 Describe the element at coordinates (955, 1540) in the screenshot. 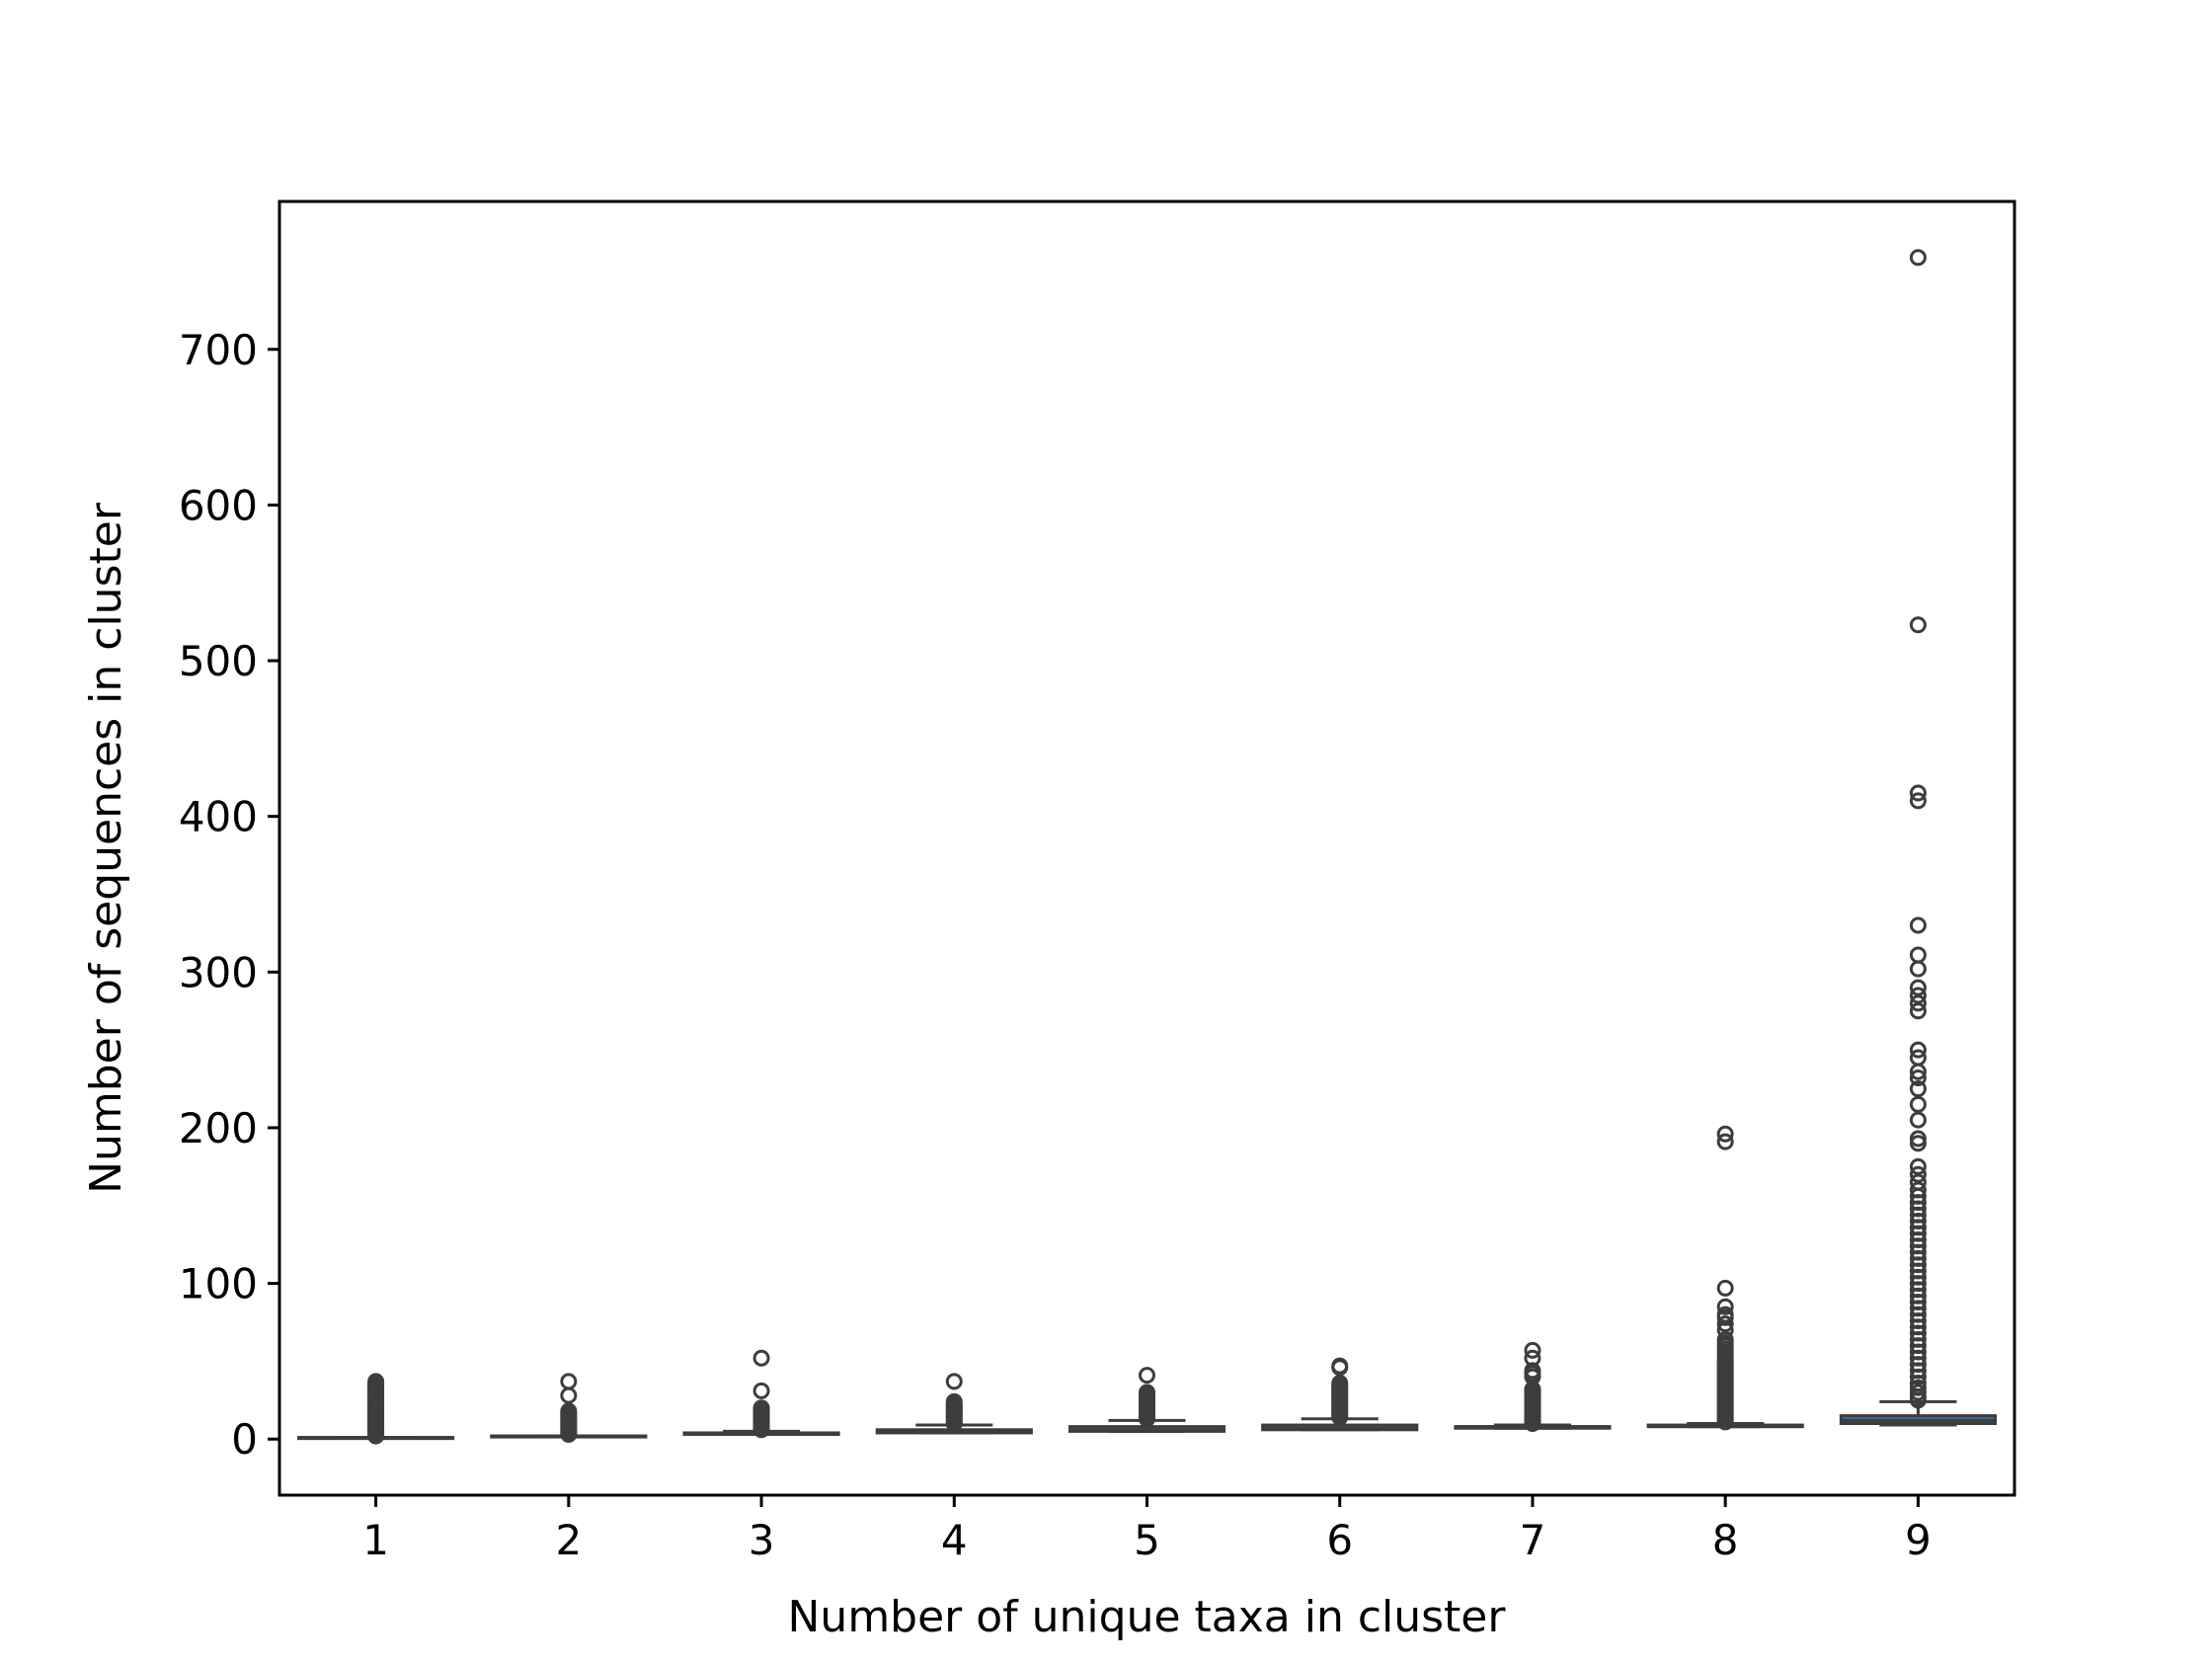

I see `x-tick-label: 4` at that location.